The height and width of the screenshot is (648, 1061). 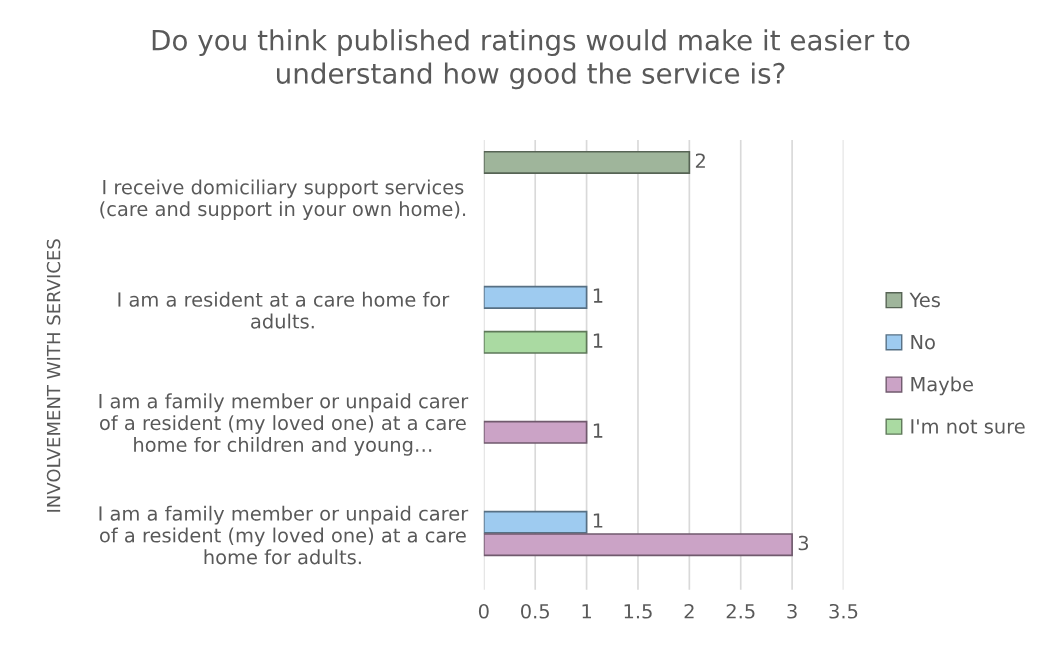 What do you see at coordinates (792, 611) in the screenshot?
I see `x-tick-label: 3` at bounding box center [792, 611].